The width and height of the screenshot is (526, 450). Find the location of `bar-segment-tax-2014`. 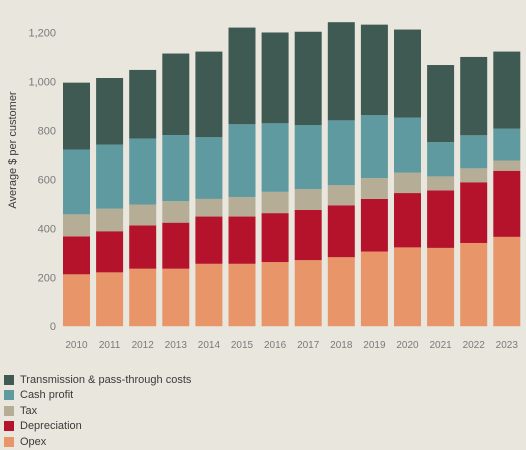

bar-segment-tax-2014 is located at coordinates (209, 207).